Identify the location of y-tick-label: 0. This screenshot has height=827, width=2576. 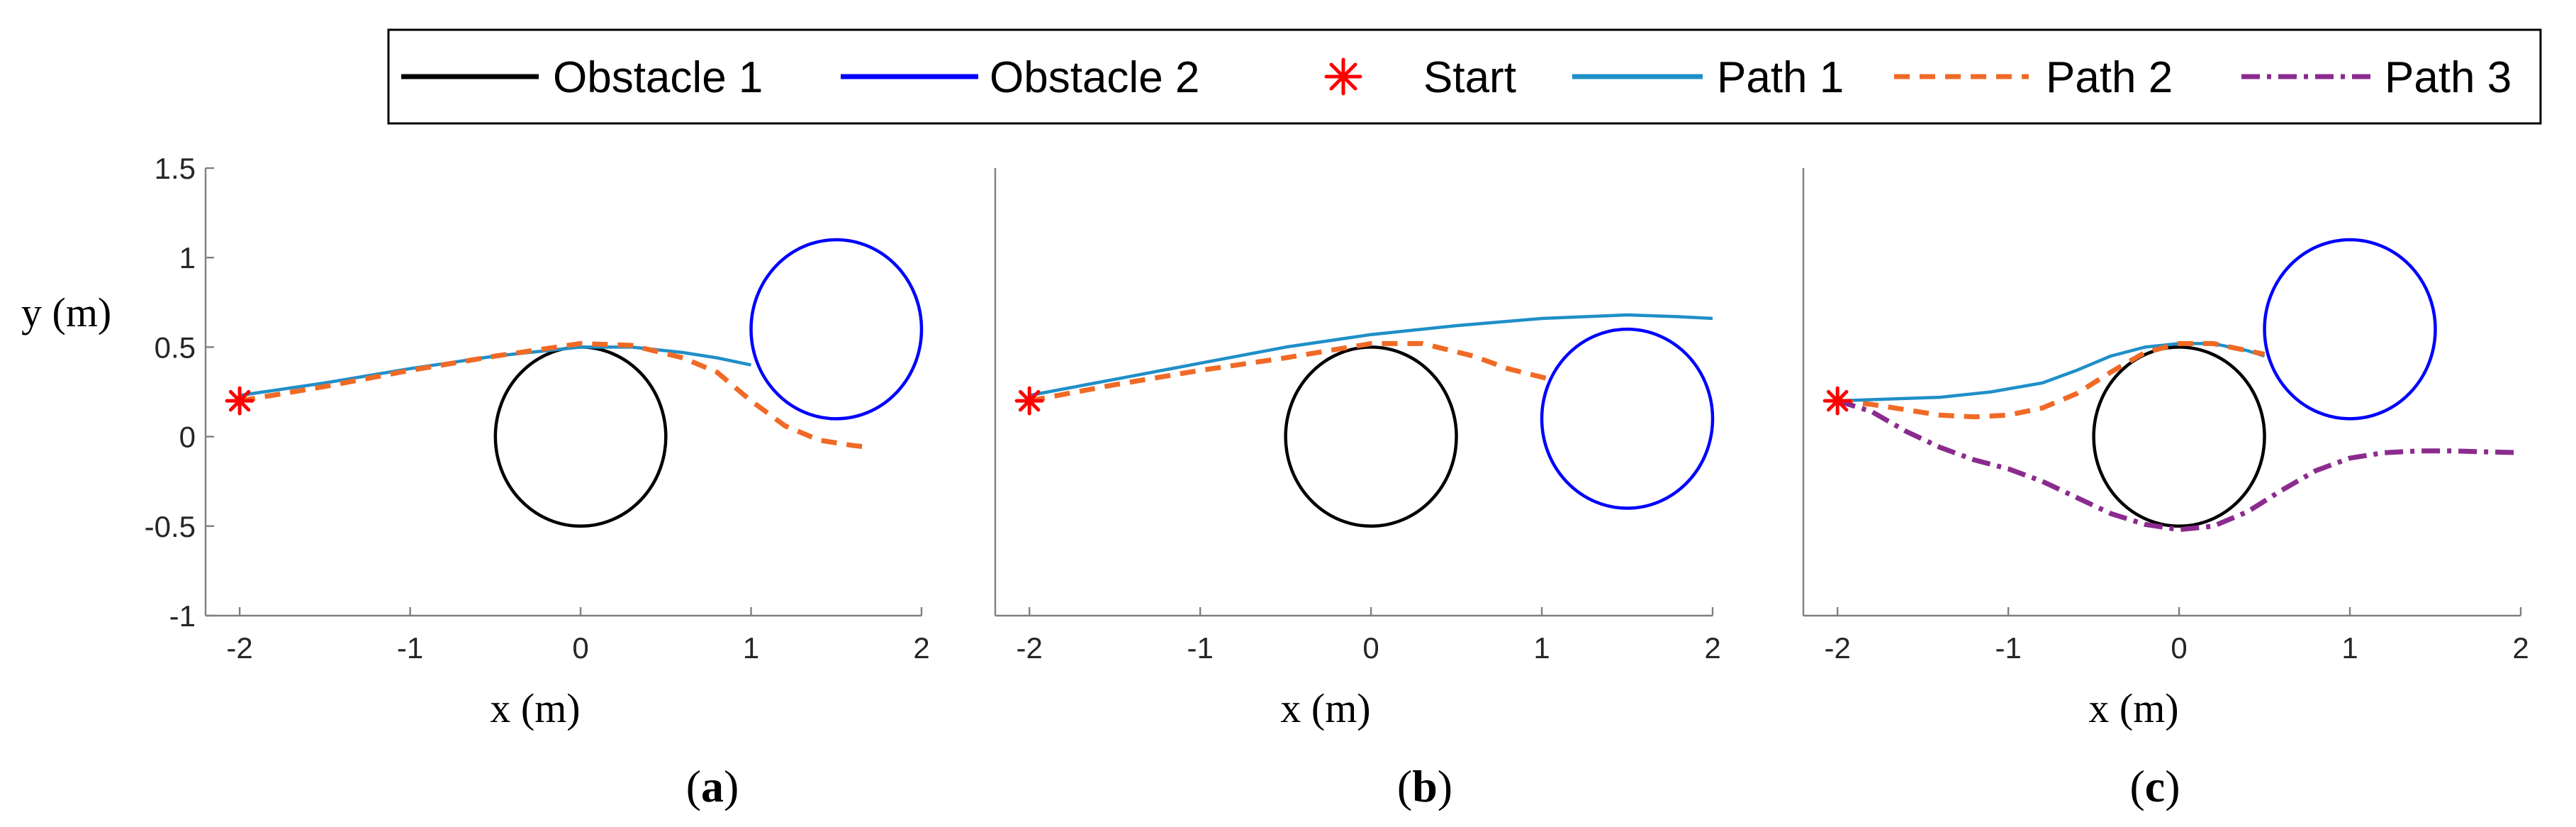
(188, 438).